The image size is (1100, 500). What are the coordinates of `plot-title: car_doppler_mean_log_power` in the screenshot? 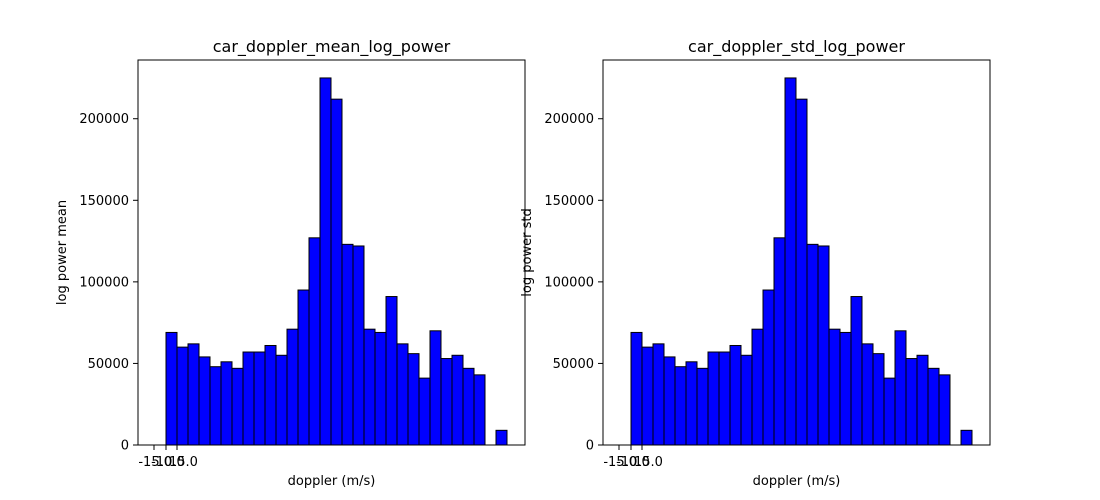 It's located at (332, 47).